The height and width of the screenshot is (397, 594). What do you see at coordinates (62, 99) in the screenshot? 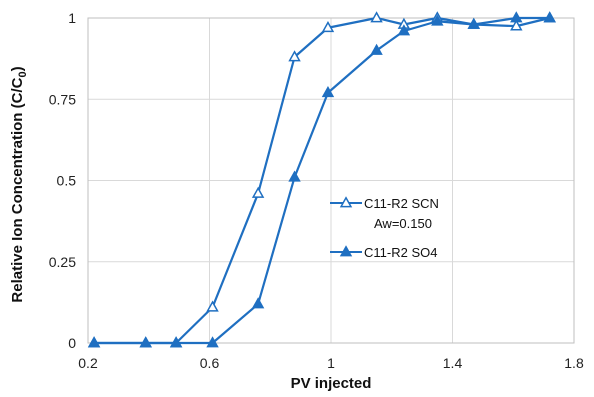
I see `y-tick-label: 0.75` at bounding box center [62, 99].